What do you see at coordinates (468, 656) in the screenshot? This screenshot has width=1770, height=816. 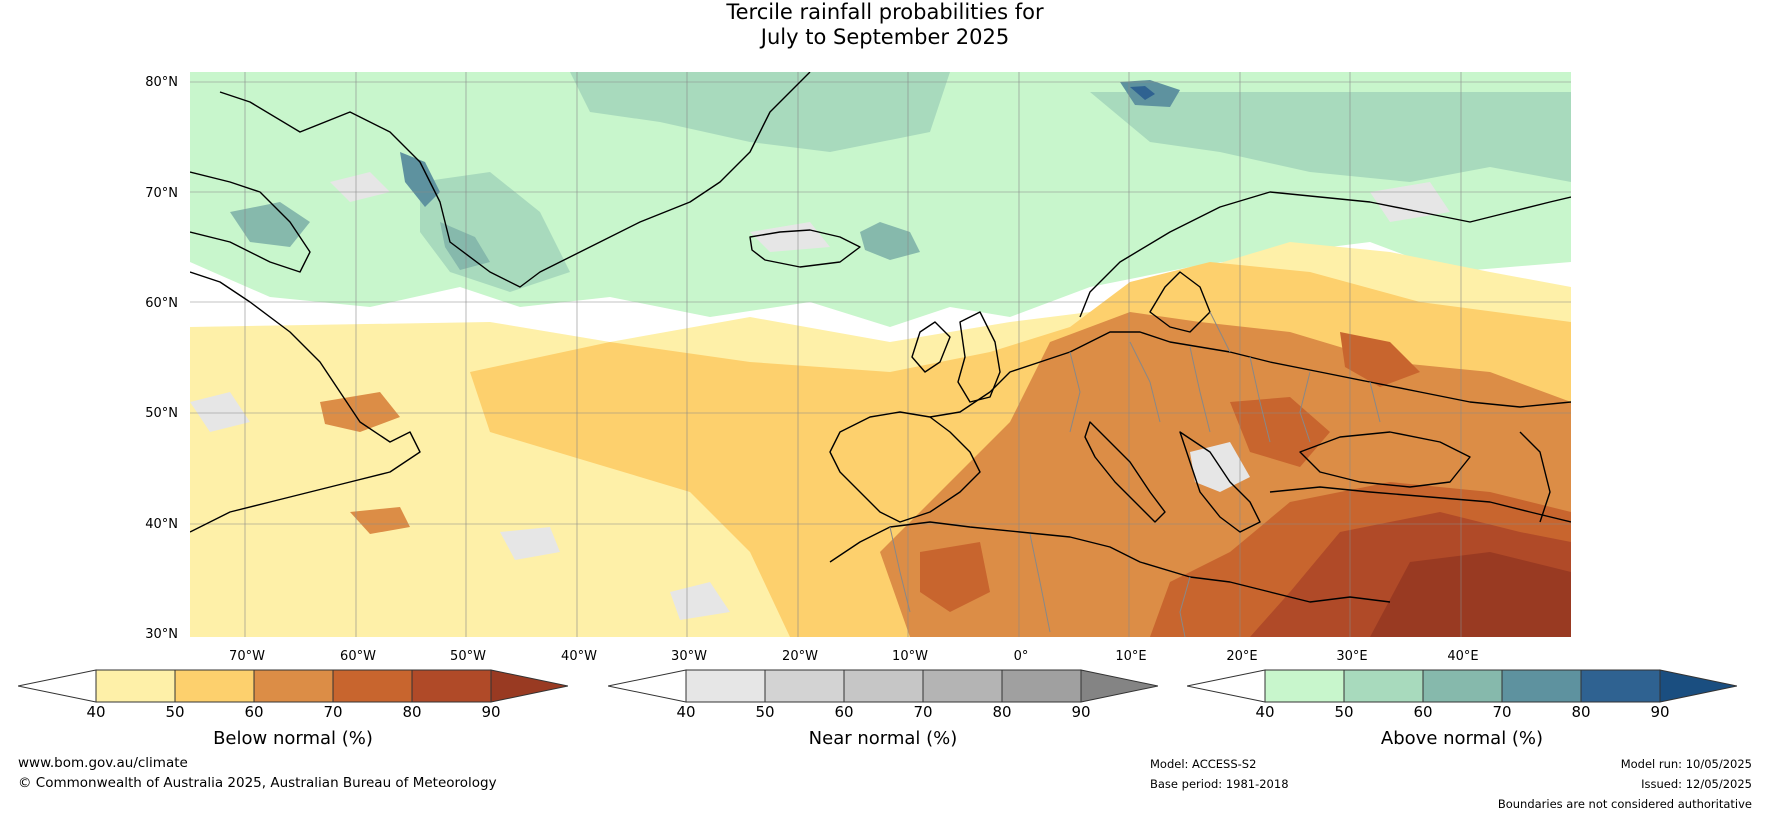 I see `lon-label-50w: 50°W` at bounding box center [468, 656].